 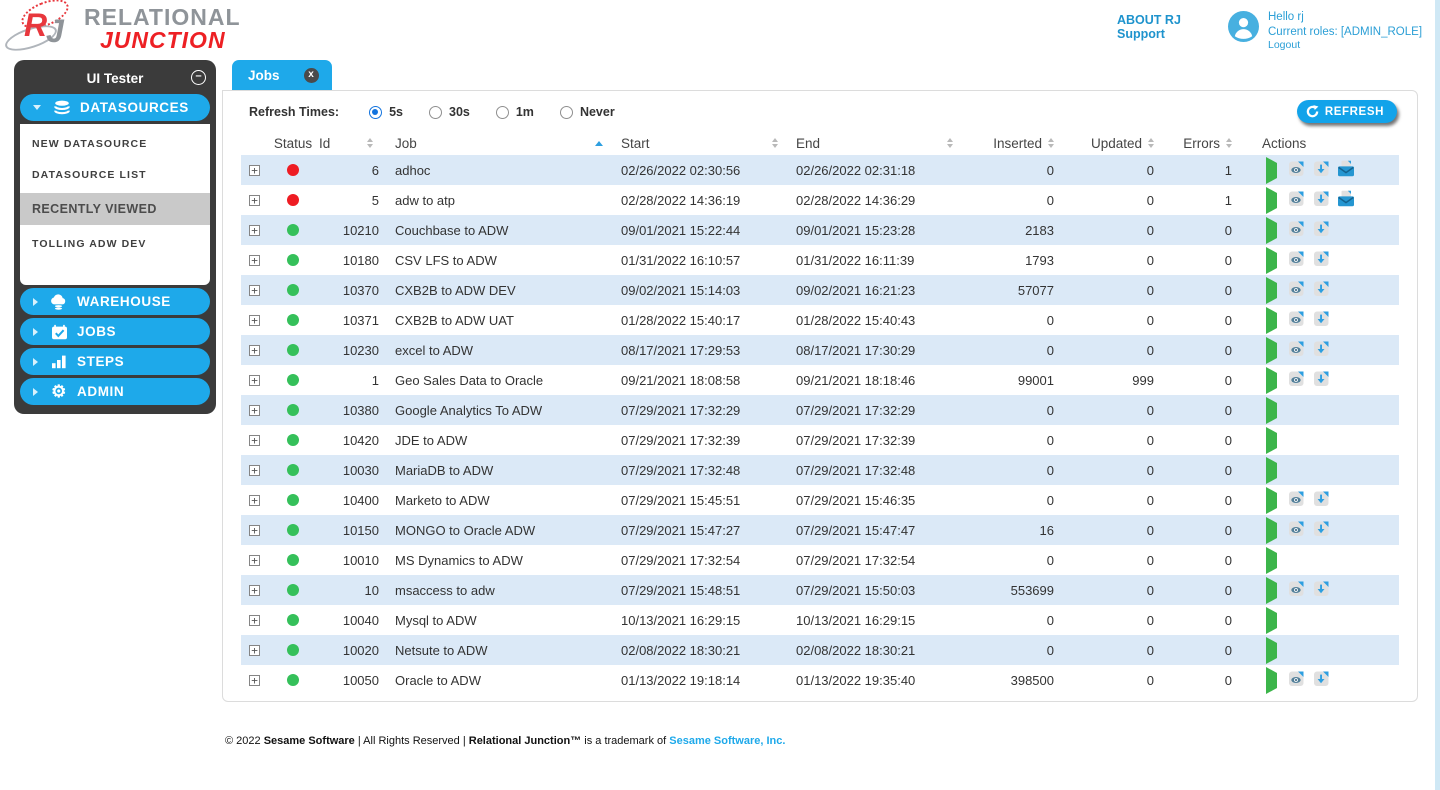 What do you see at coordinates (681, 260) in the screenshot?
I see `cell-start: 01/31/2022 16:10:57` at bounding box center [681, 260].